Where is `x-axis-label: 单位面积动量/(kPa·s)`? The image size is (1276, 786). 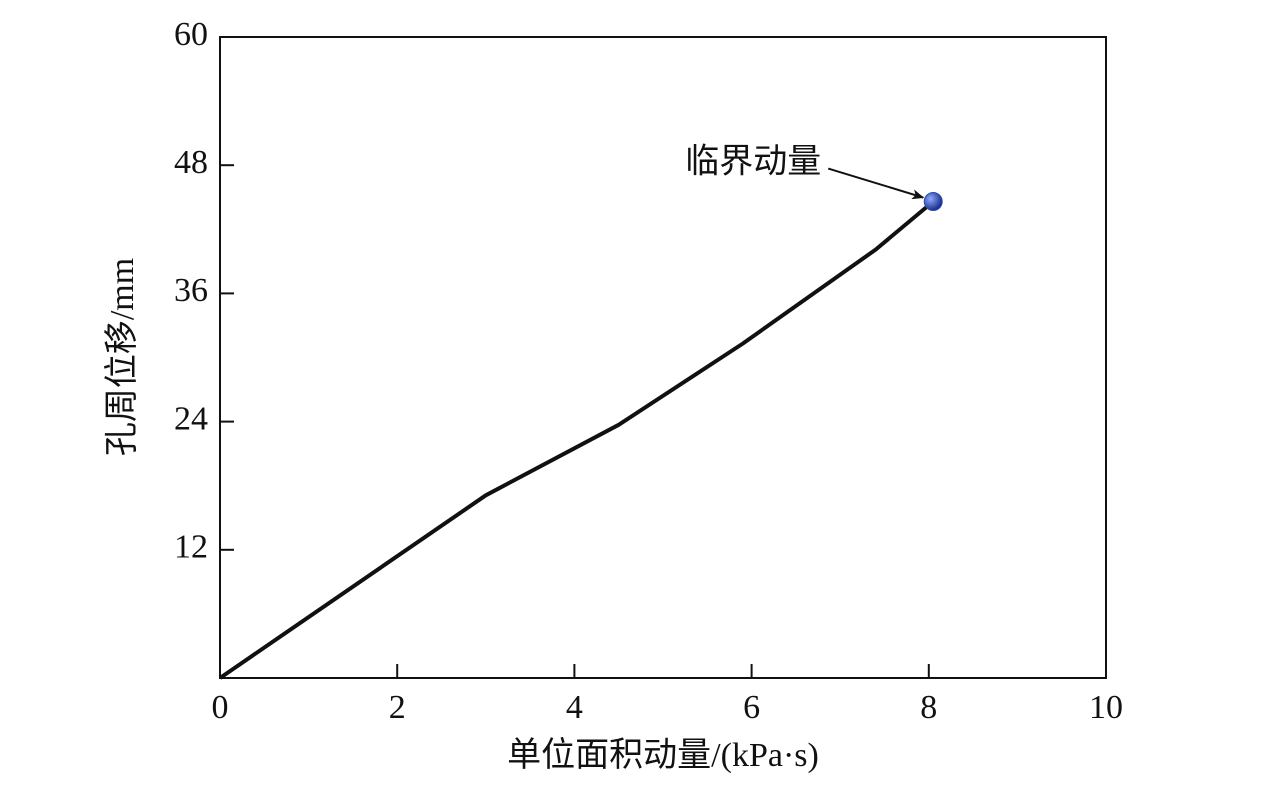 x-axis-label: 单位面积动量/(kPa·s) is located at coordinates (663, 755).